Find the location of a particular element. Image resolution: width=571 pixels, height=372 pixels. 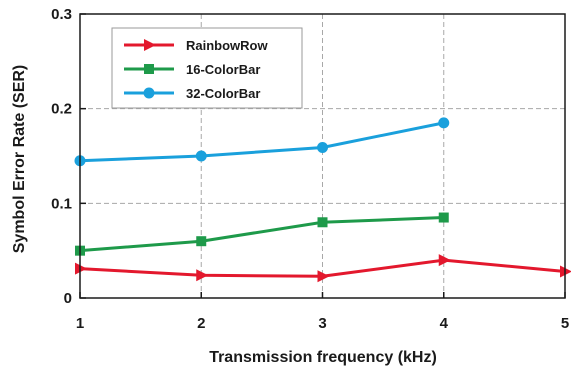

x-tick-label: 2 is located at coordinates (201, 323).